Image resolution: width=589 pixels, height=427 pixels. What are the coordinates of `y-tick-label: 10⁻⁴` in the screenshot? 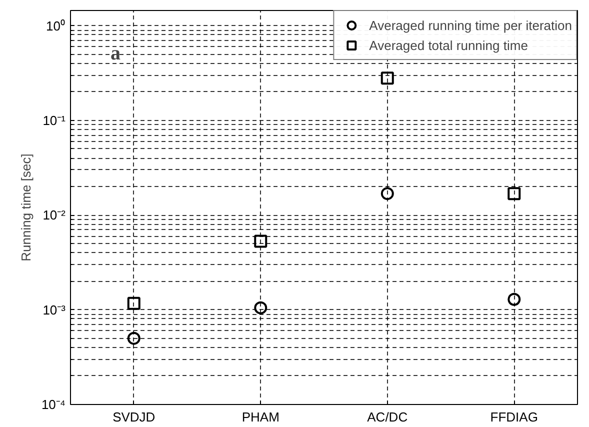 It's located at (53, 404).